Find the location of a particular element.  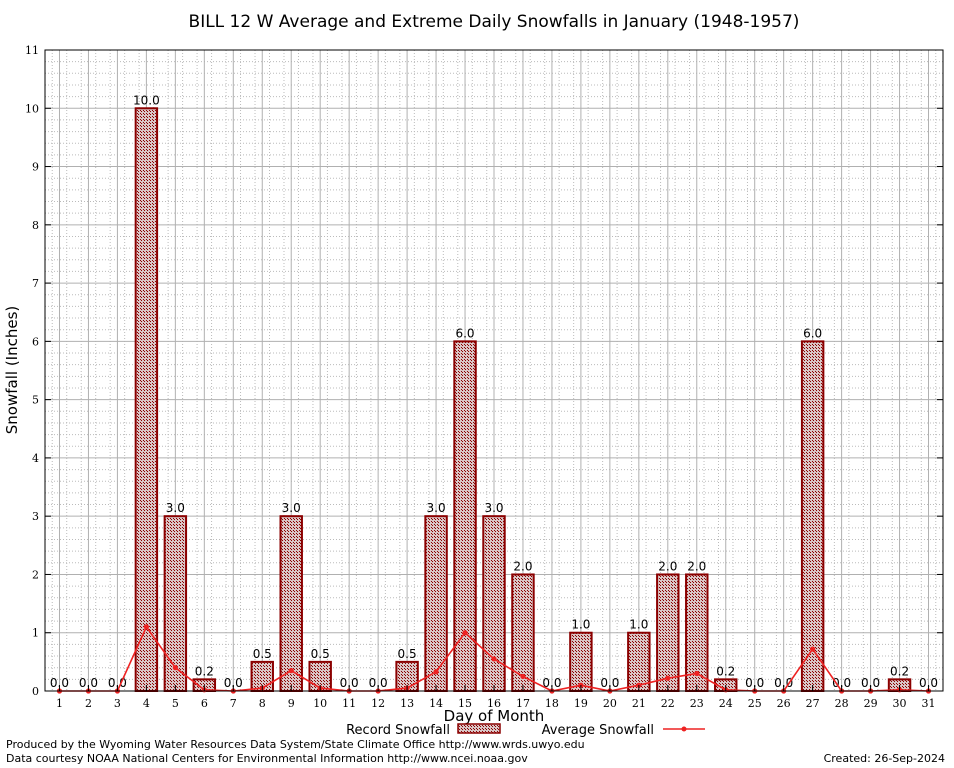

y-tick-label: 4 is located at coordinates (35, 458).